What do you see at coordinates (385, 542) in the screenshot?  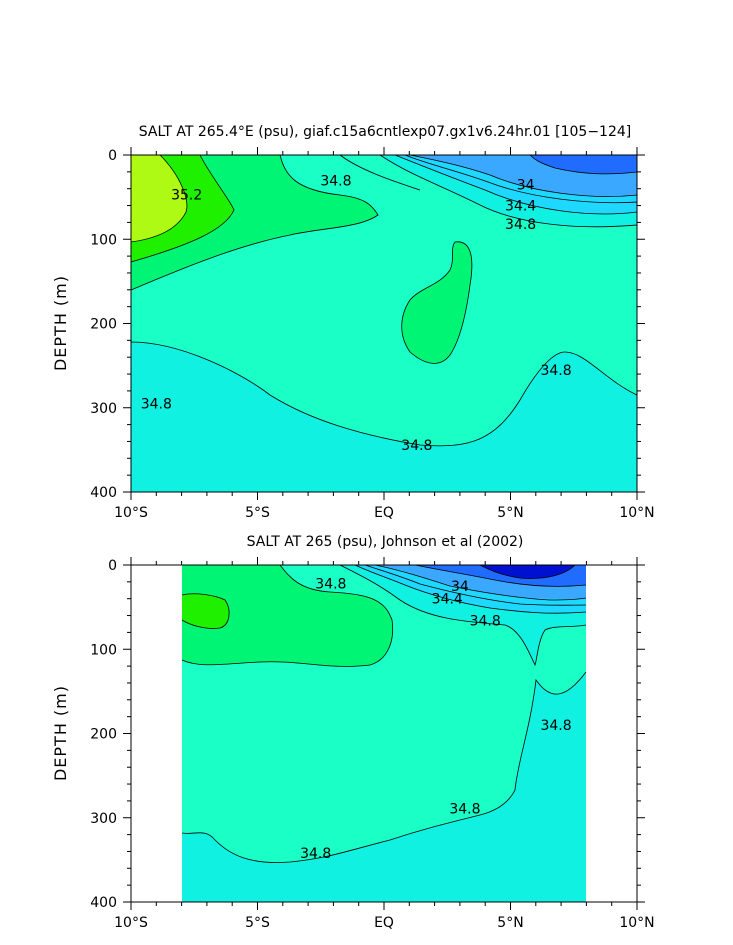 I see `bottom-chart-title: SALT AT 265 (psu), Johnson et al (2002)` at bounding box center [385, 542].